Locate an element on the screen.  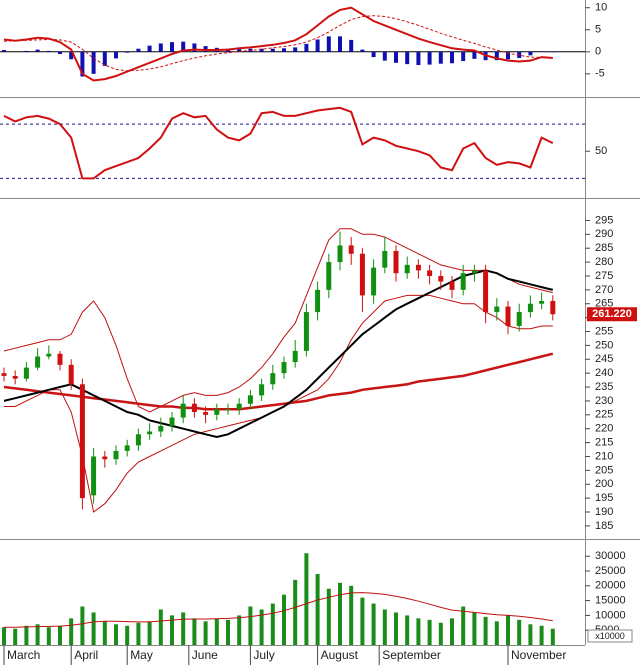
y-tick-label: 265 is located at coordinates (604, 304).